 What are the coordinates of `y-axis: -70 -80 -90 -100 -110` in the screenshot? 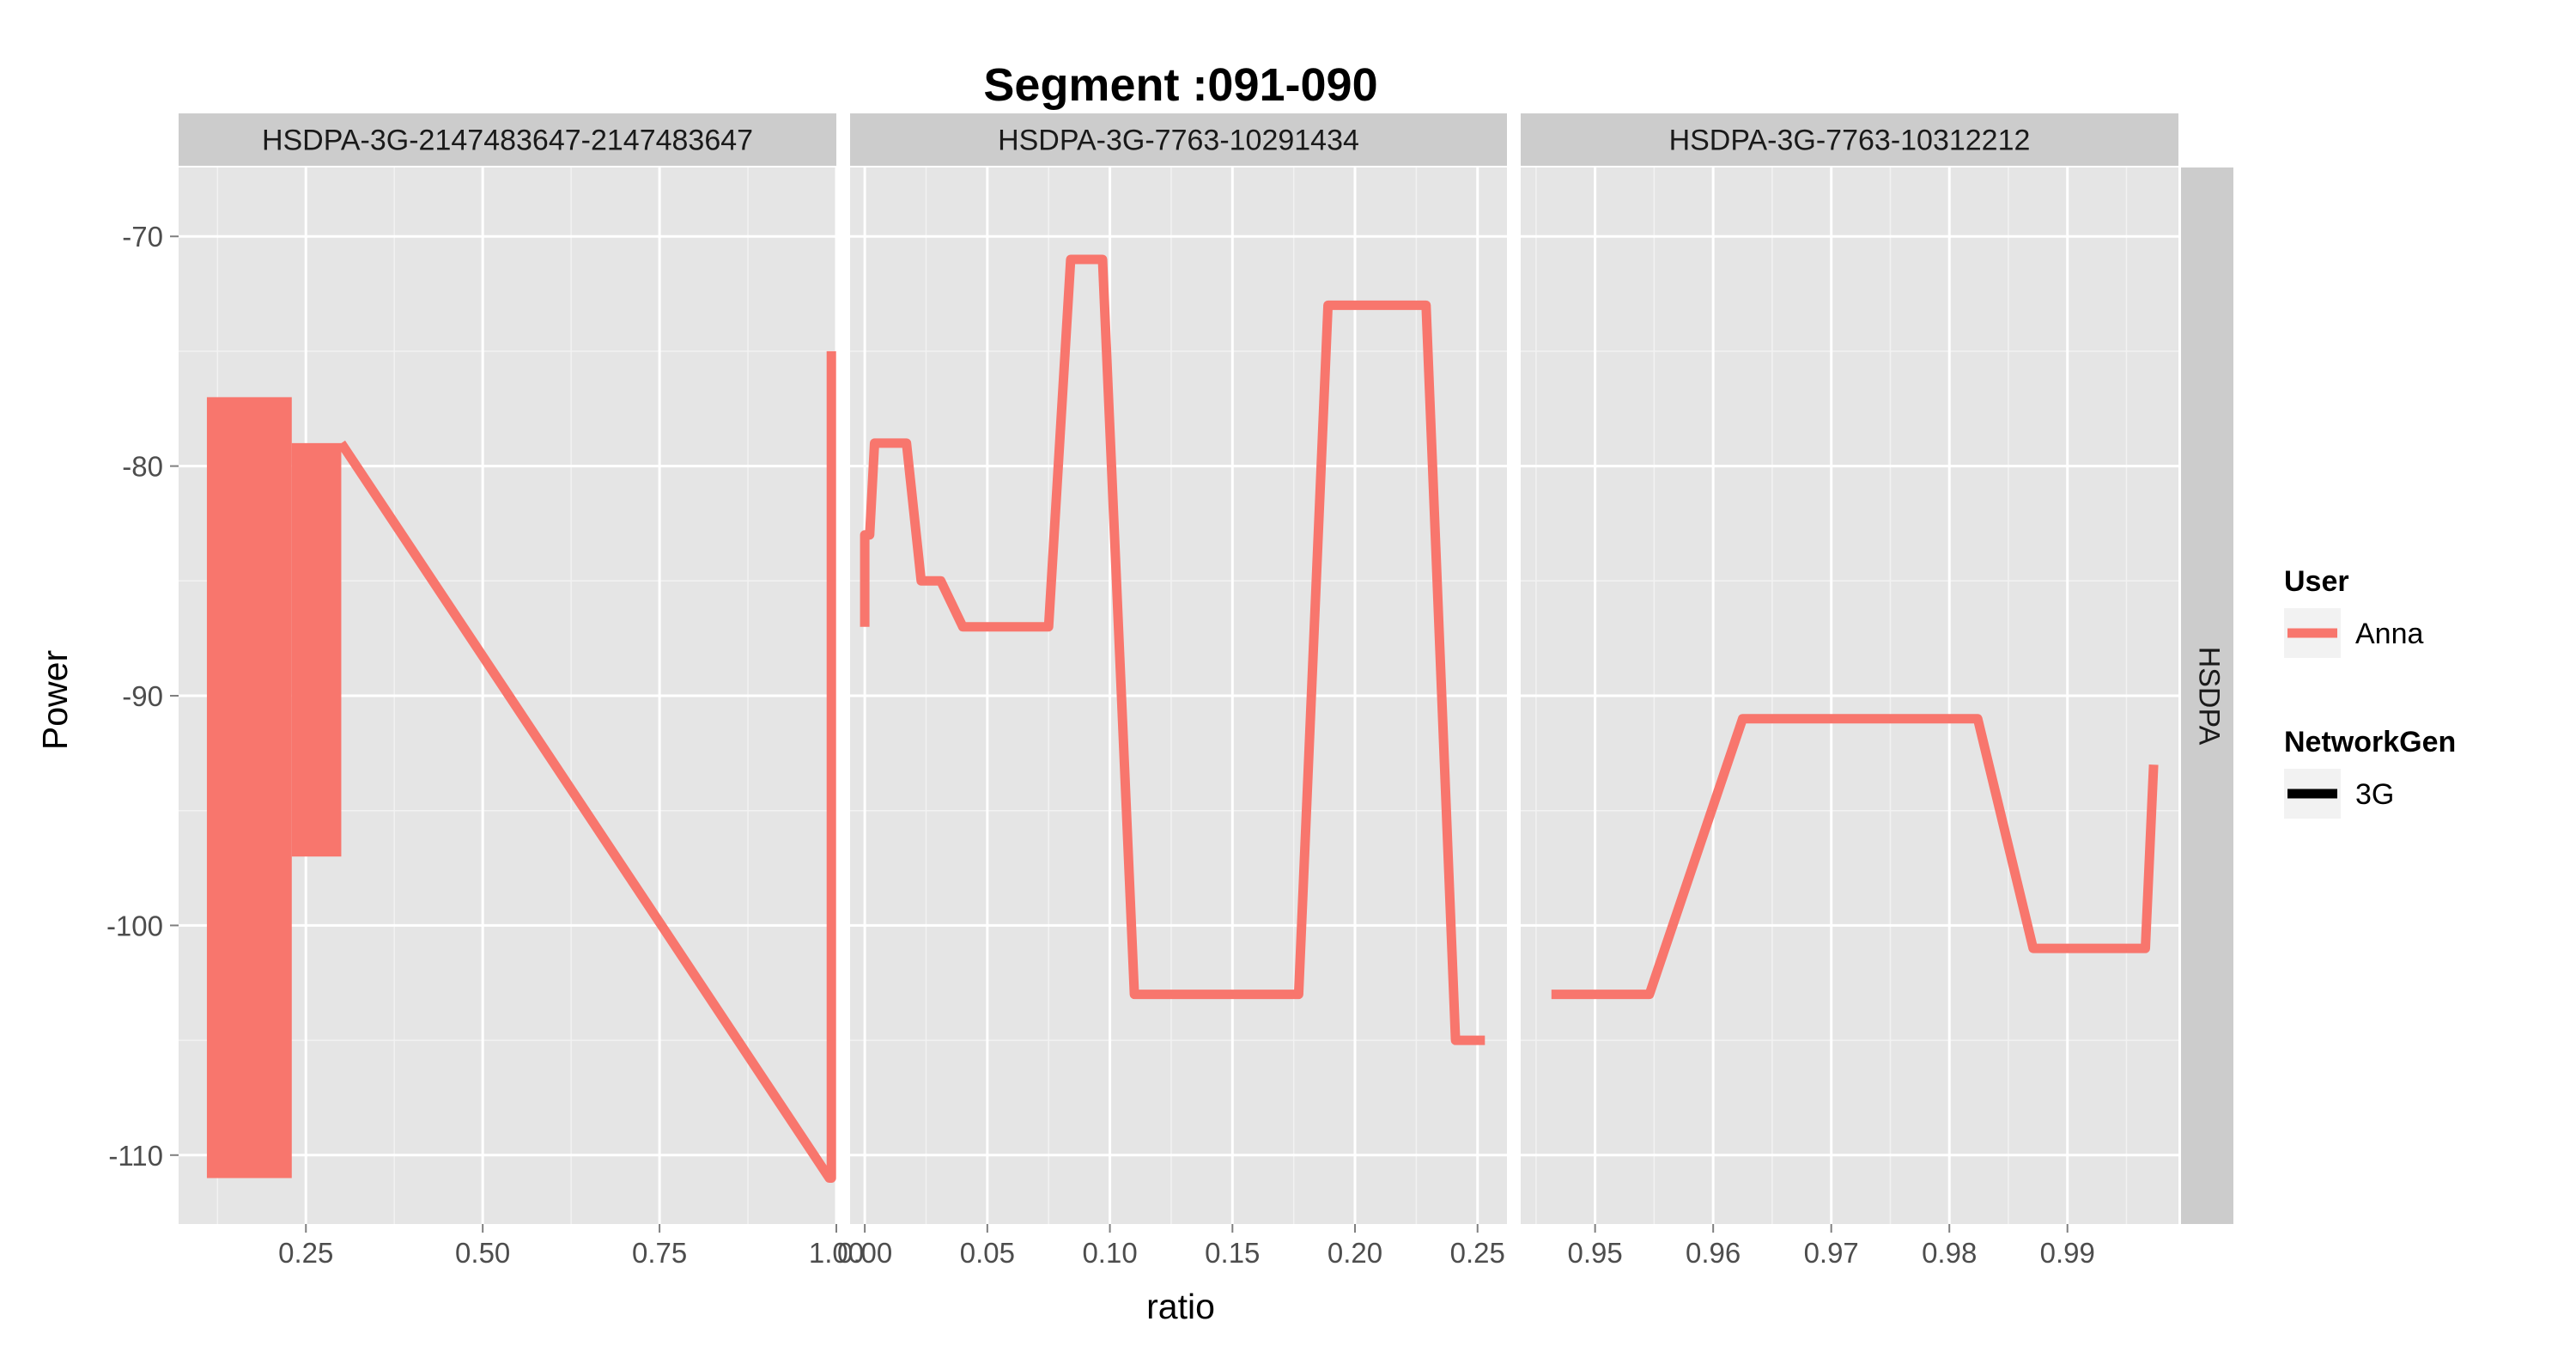 It's located at (143, 696).